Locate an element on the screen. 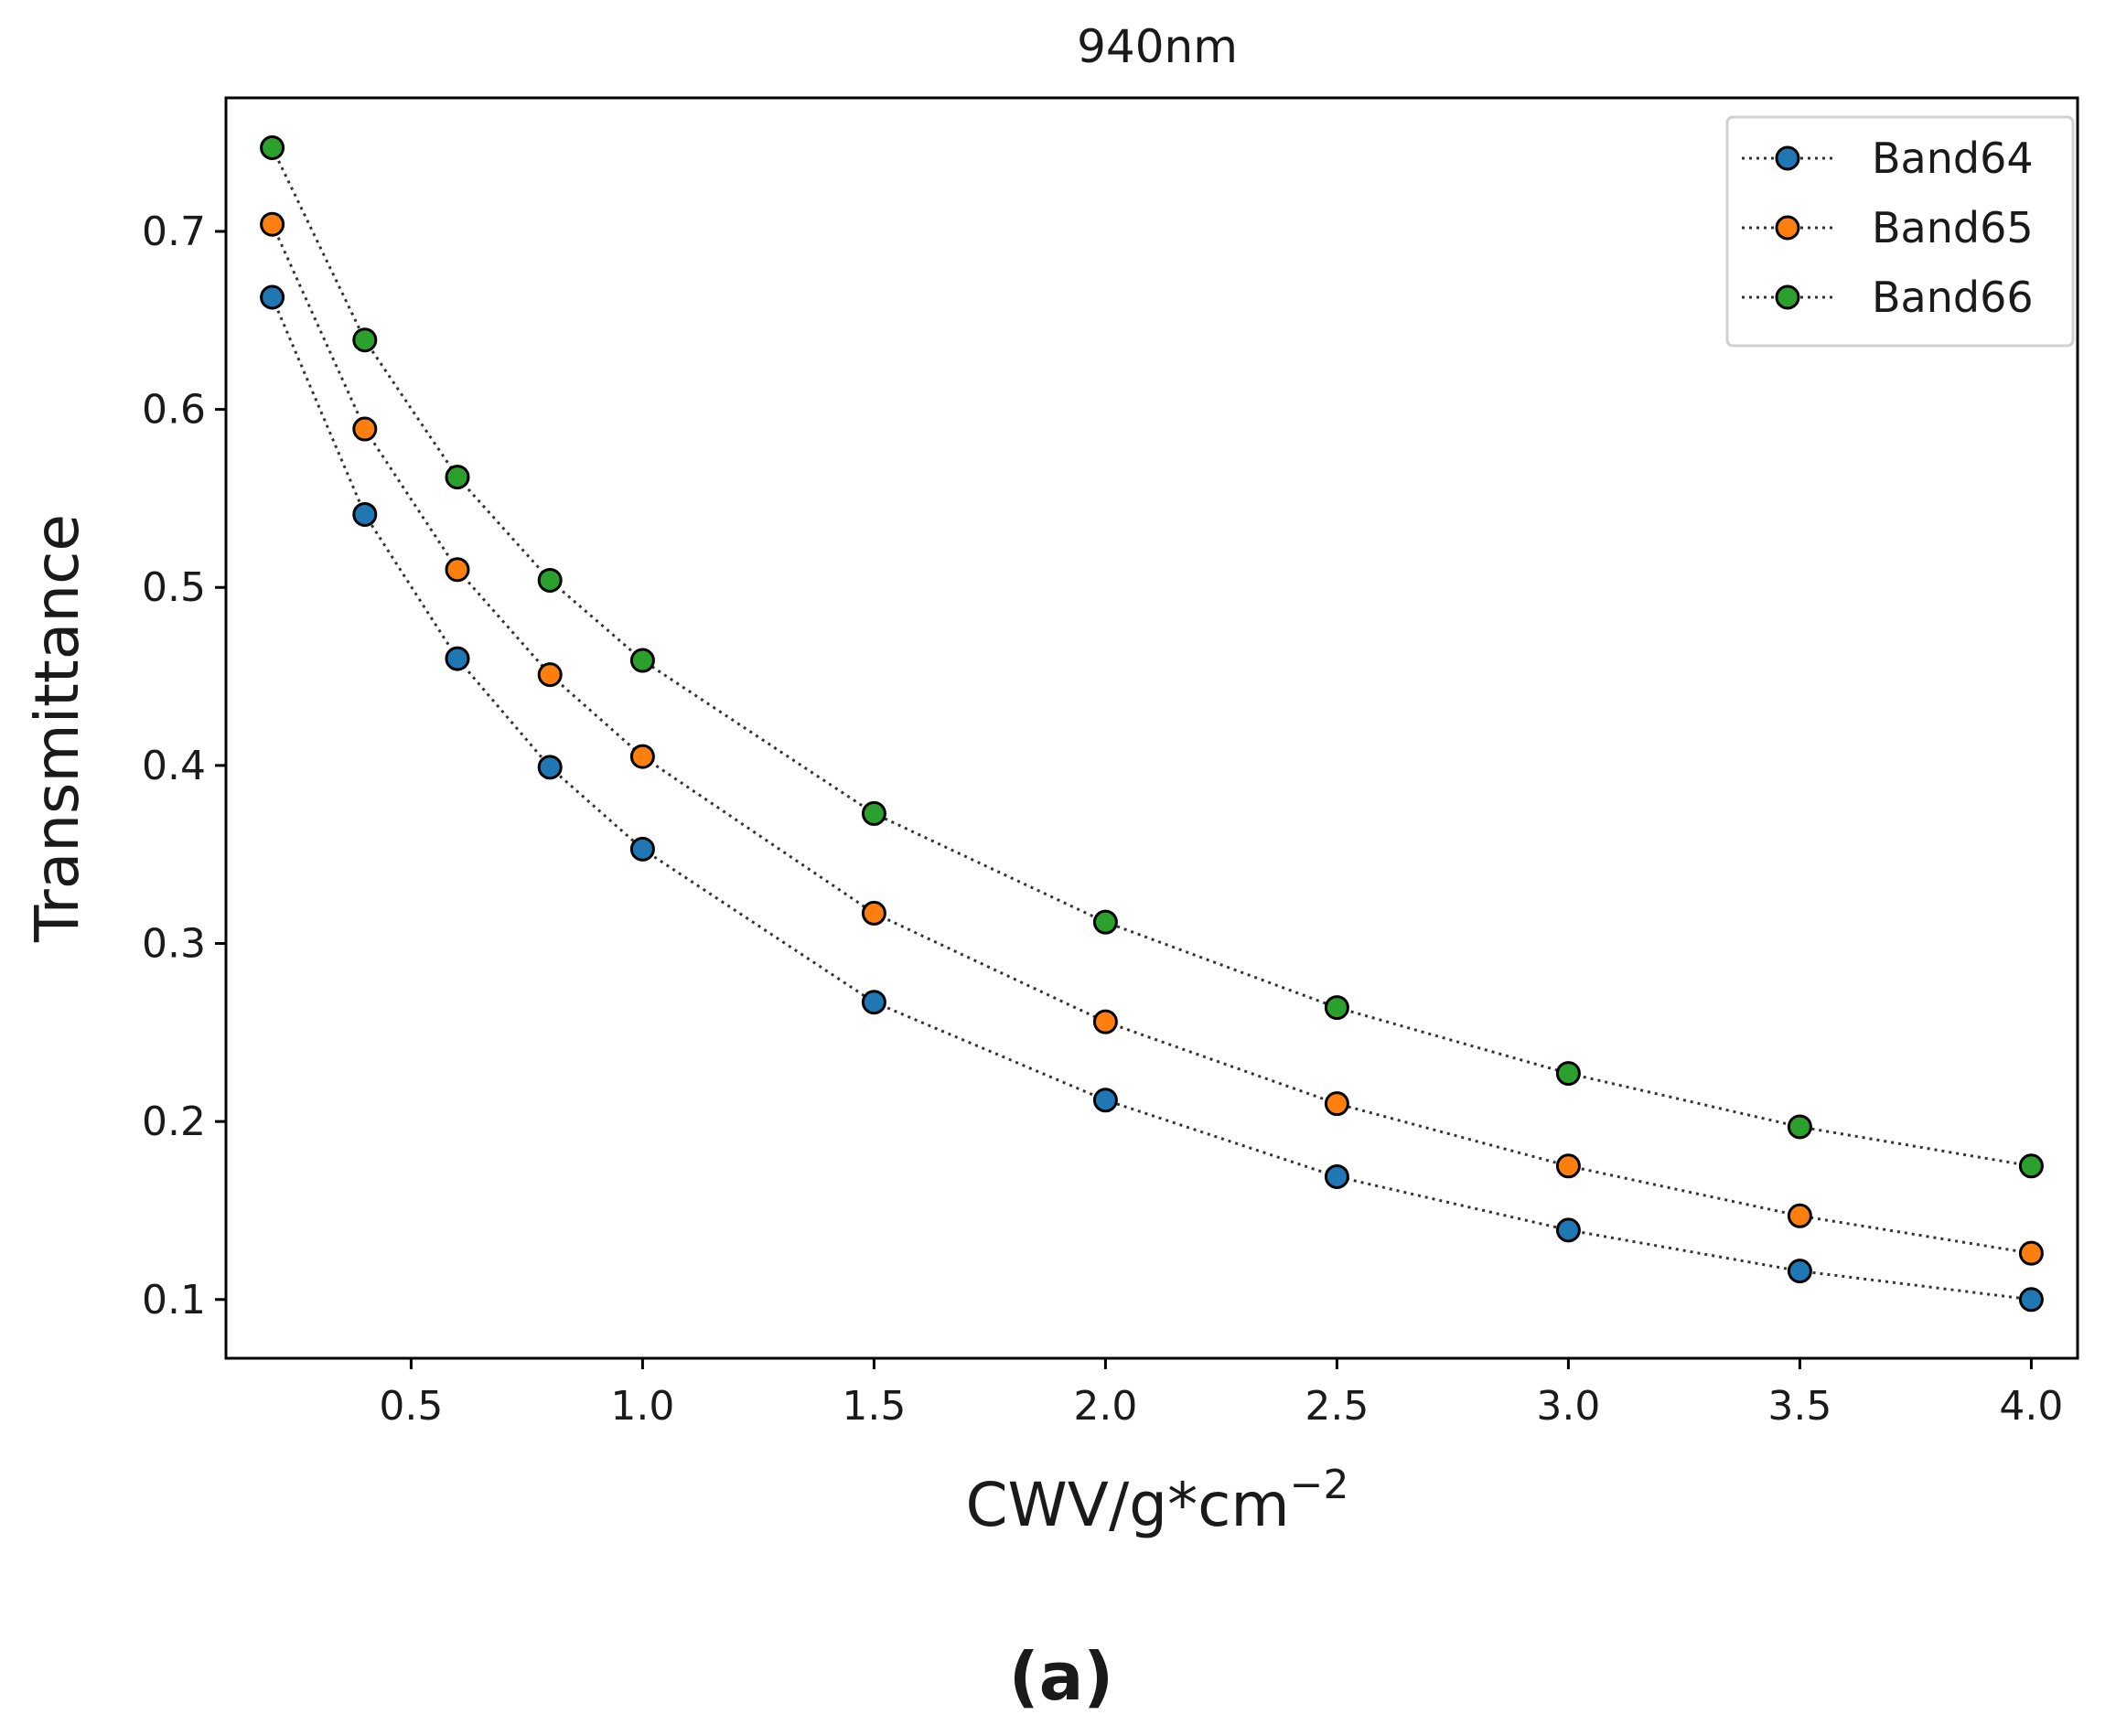  x-tick-label: 0.5 is located at coordinates (411, 1406).